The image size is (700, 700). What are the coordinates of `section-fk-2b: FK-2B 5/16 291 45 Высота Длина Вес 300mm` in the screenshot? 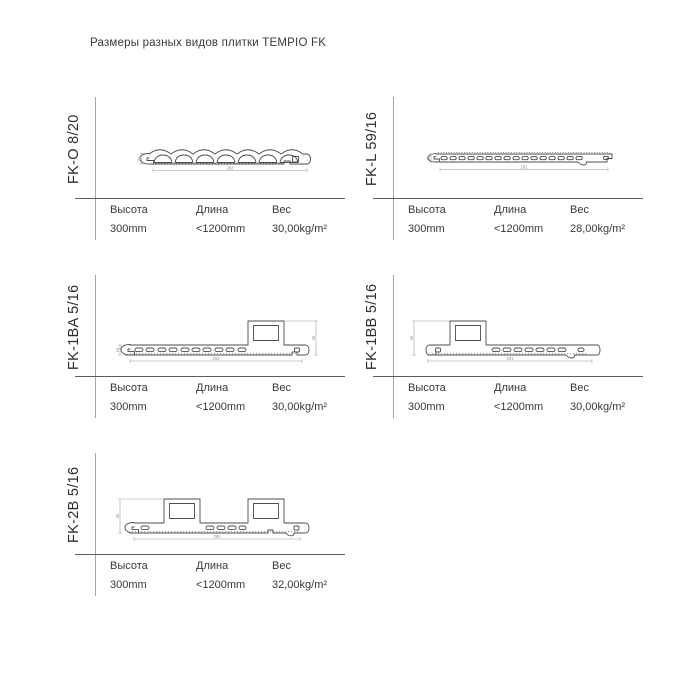 It's located at (203, 528).